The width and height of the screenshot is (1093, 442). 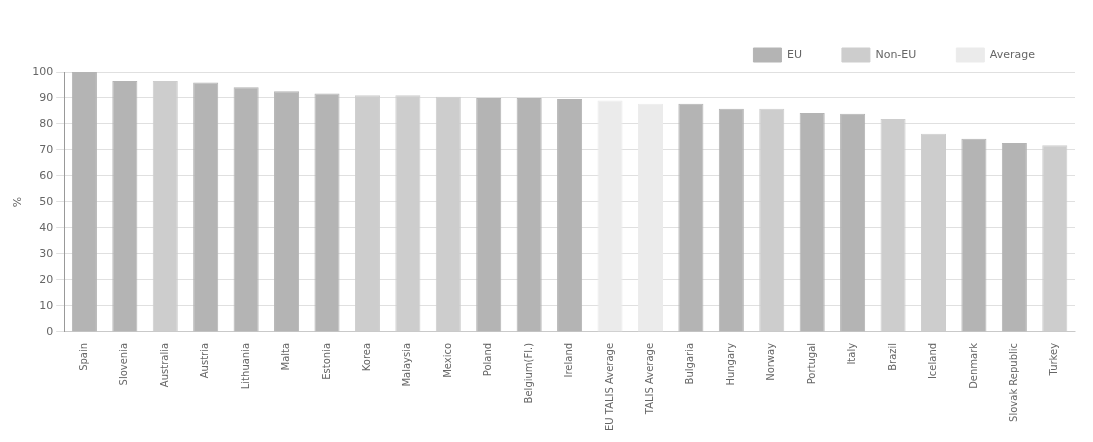 What do you see at coordinates (46, 201) in the screenshot?
I see `y-tick-label: 50` at bounding box center [46, 201].